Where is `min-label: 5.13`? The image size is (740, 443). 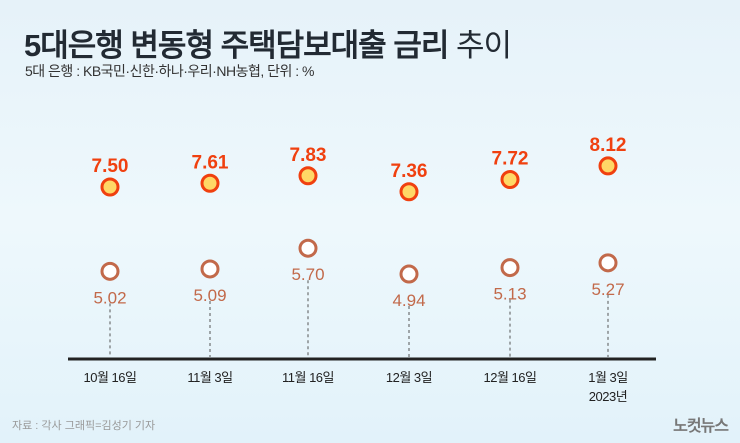 min-label: 5.13 is located at coordinates (509, 294).